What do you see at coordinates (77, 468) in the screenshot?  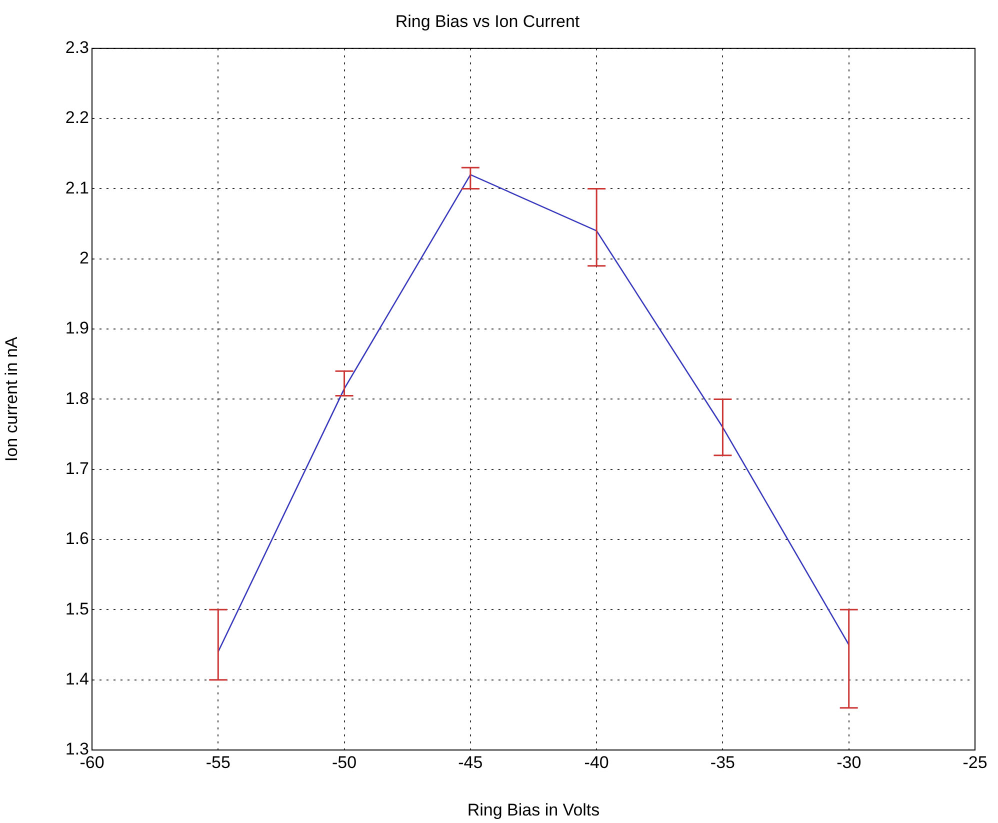 I see `y-tick-label: 1.7` at bounding box center [77, 468].